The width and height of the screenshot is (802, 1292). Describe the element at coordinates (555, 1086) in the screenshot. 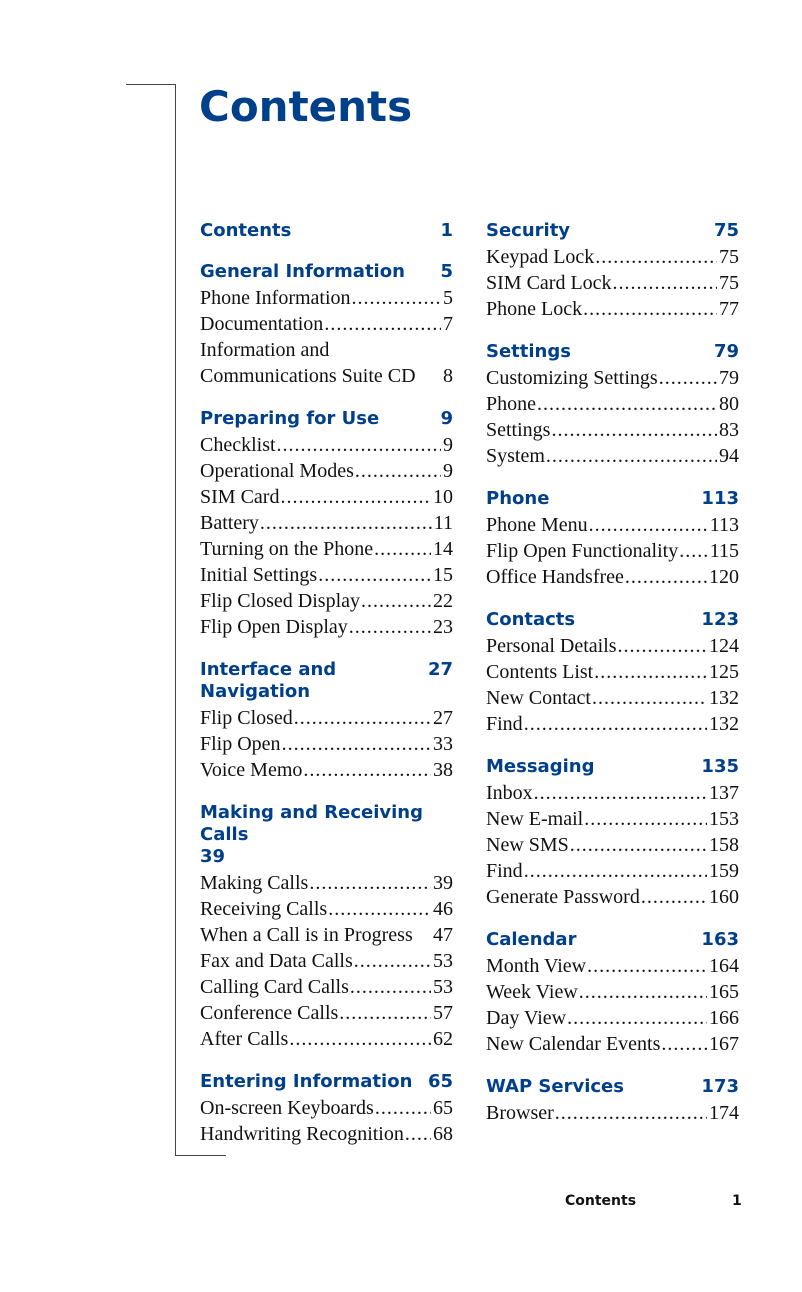

I see `section-title: WAP Services` at that location.